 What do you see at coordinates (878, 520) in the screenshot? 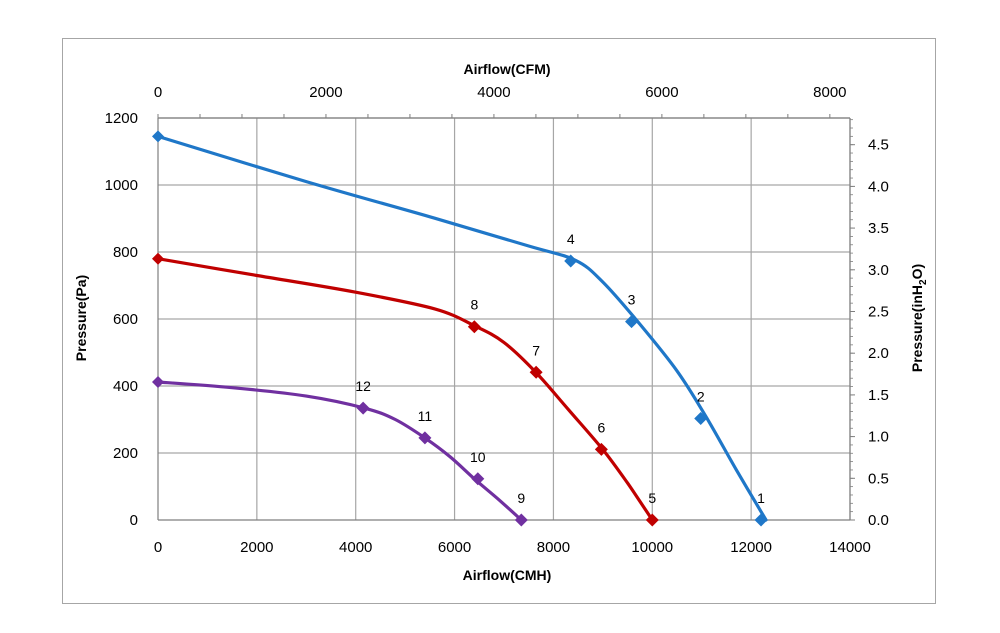
I see `y2-tick-label: 0.0` at bounding box center [878, 520].